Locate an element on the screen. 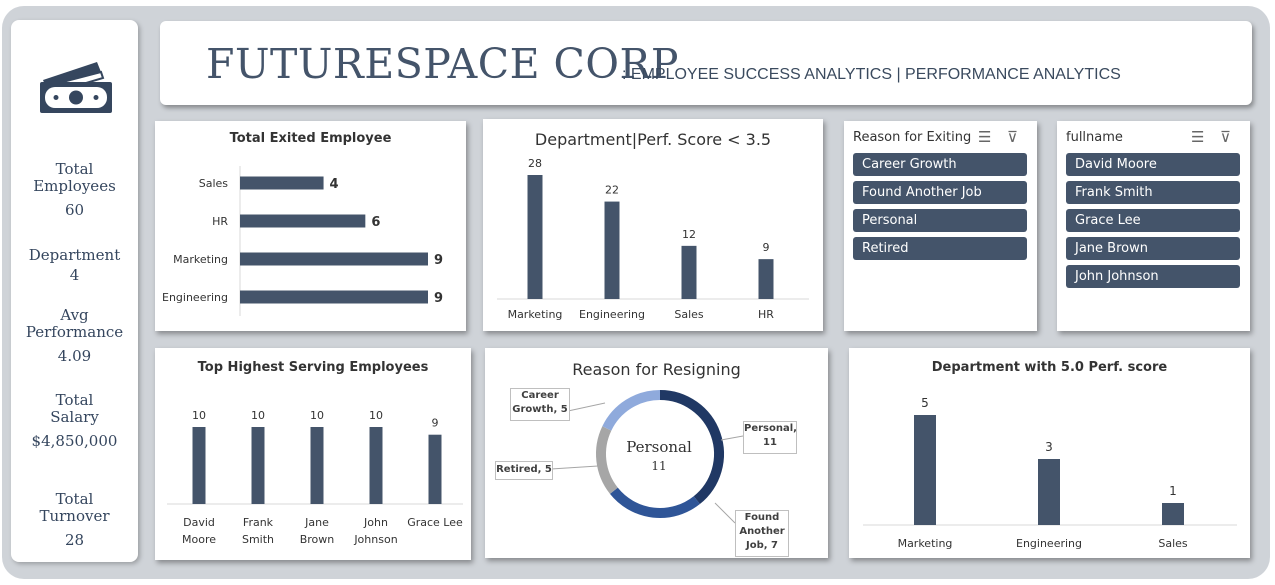 This screenshot has width=1275, height=585. category-label: Moore is located at coordinates (199, 539).